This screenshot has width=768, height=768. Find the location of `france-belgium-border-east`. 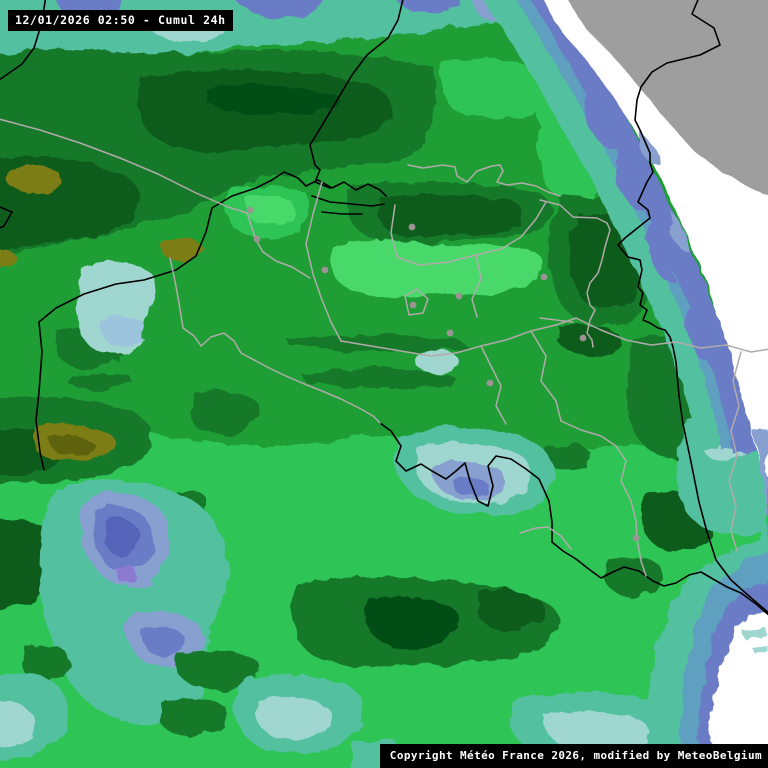

france-belgium-border-east is located at coordinates (466, 482).